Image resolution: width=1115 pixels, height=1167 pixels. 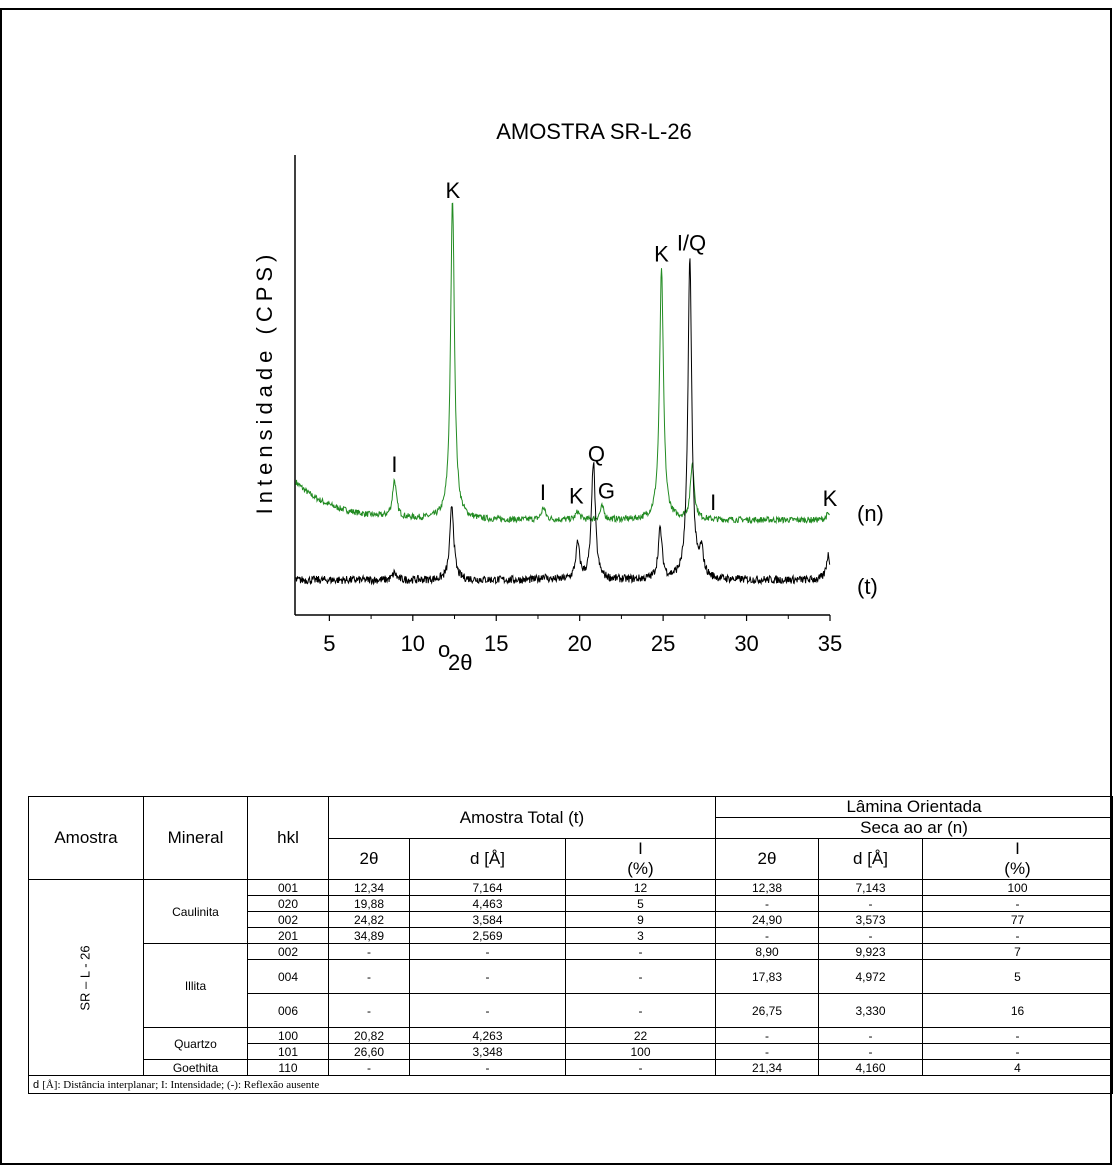 I want to click on header-t-d: d [Å], so click(x=487, y=859).